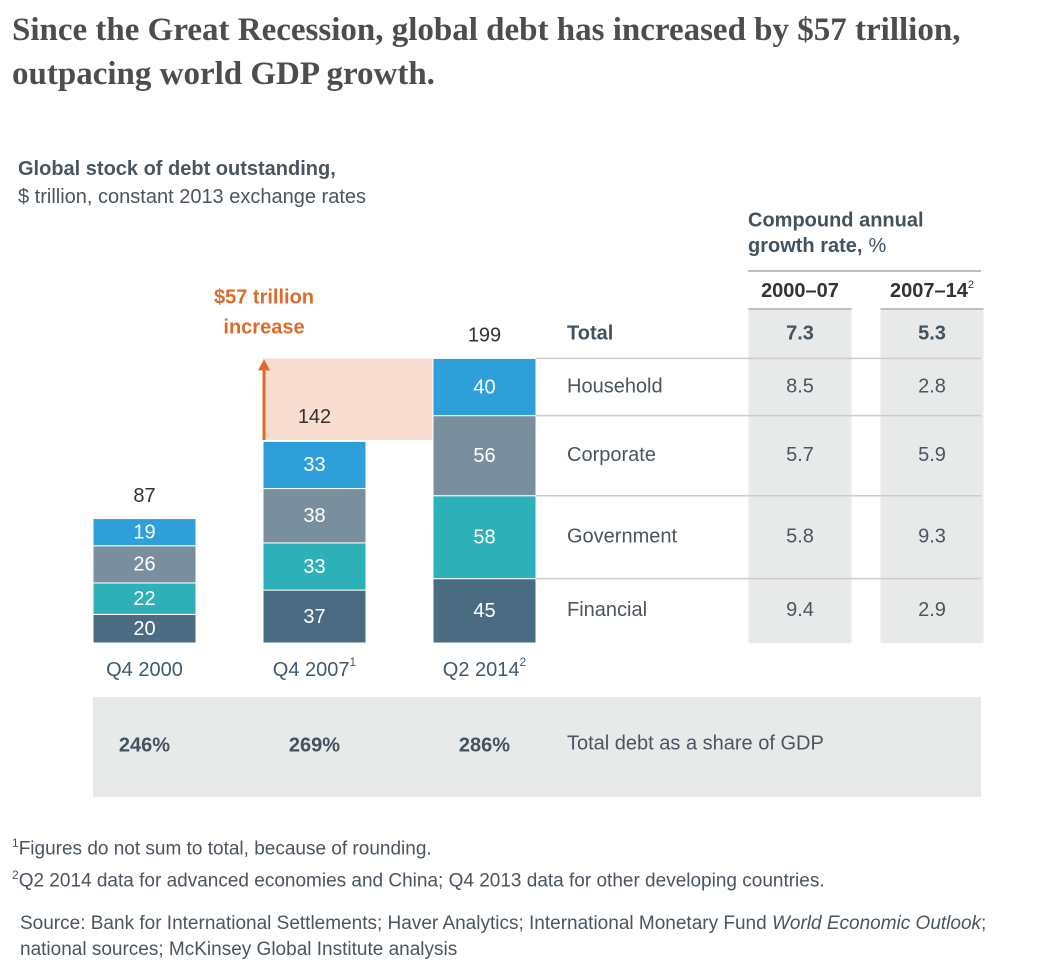 This screenshot has height=969, width=1050. Describe the element at coordinates (805, 246) in the screenshot. I see `growth-title-main: growth rate,` at that location.